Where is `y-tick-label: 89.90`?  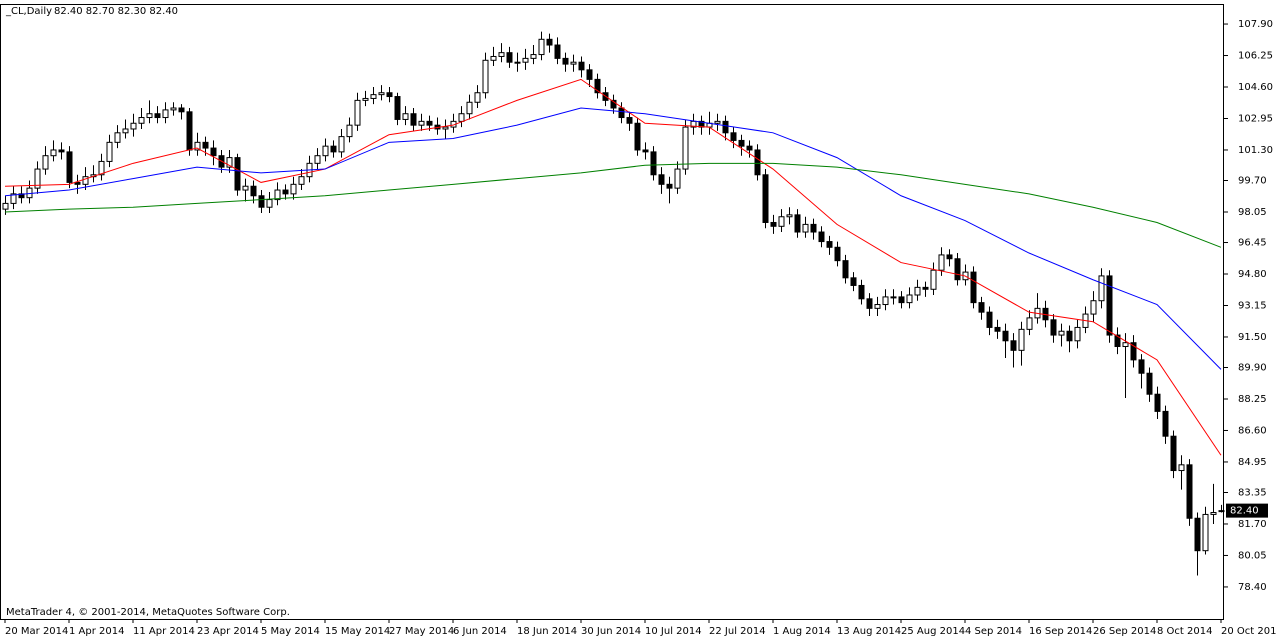
y-tick-label: 89.90 is located at coordinates (1252, 368).